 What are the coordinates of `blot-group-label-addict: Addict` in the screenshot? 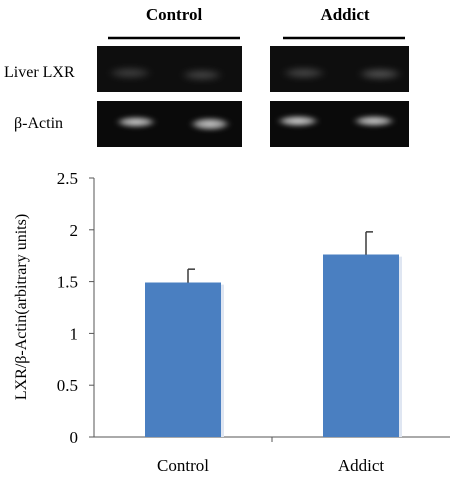 It's located at (344, 14).